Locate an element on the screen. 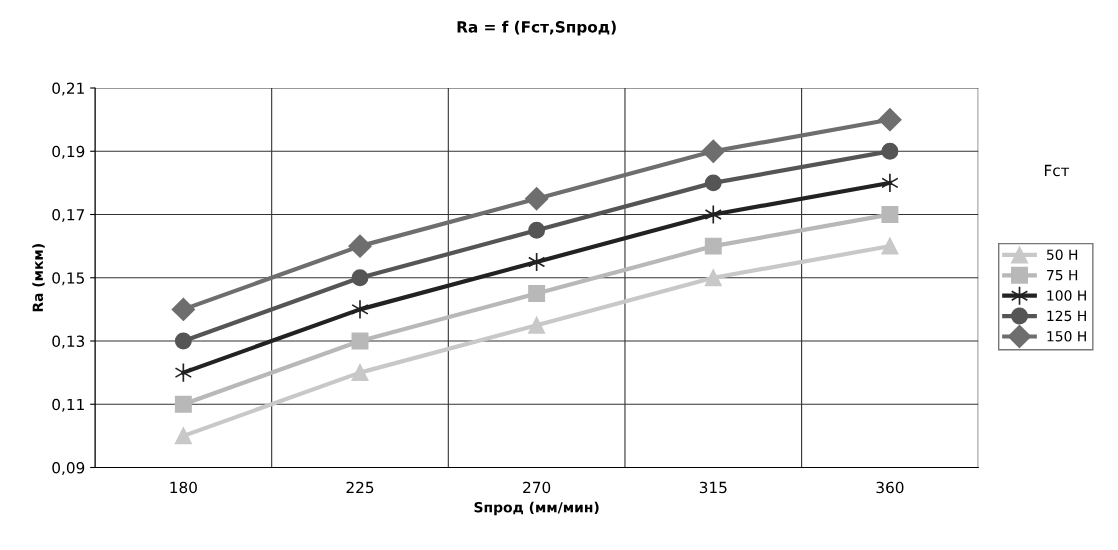  x-tick-label: 360 is located at coordinates (890, 487).